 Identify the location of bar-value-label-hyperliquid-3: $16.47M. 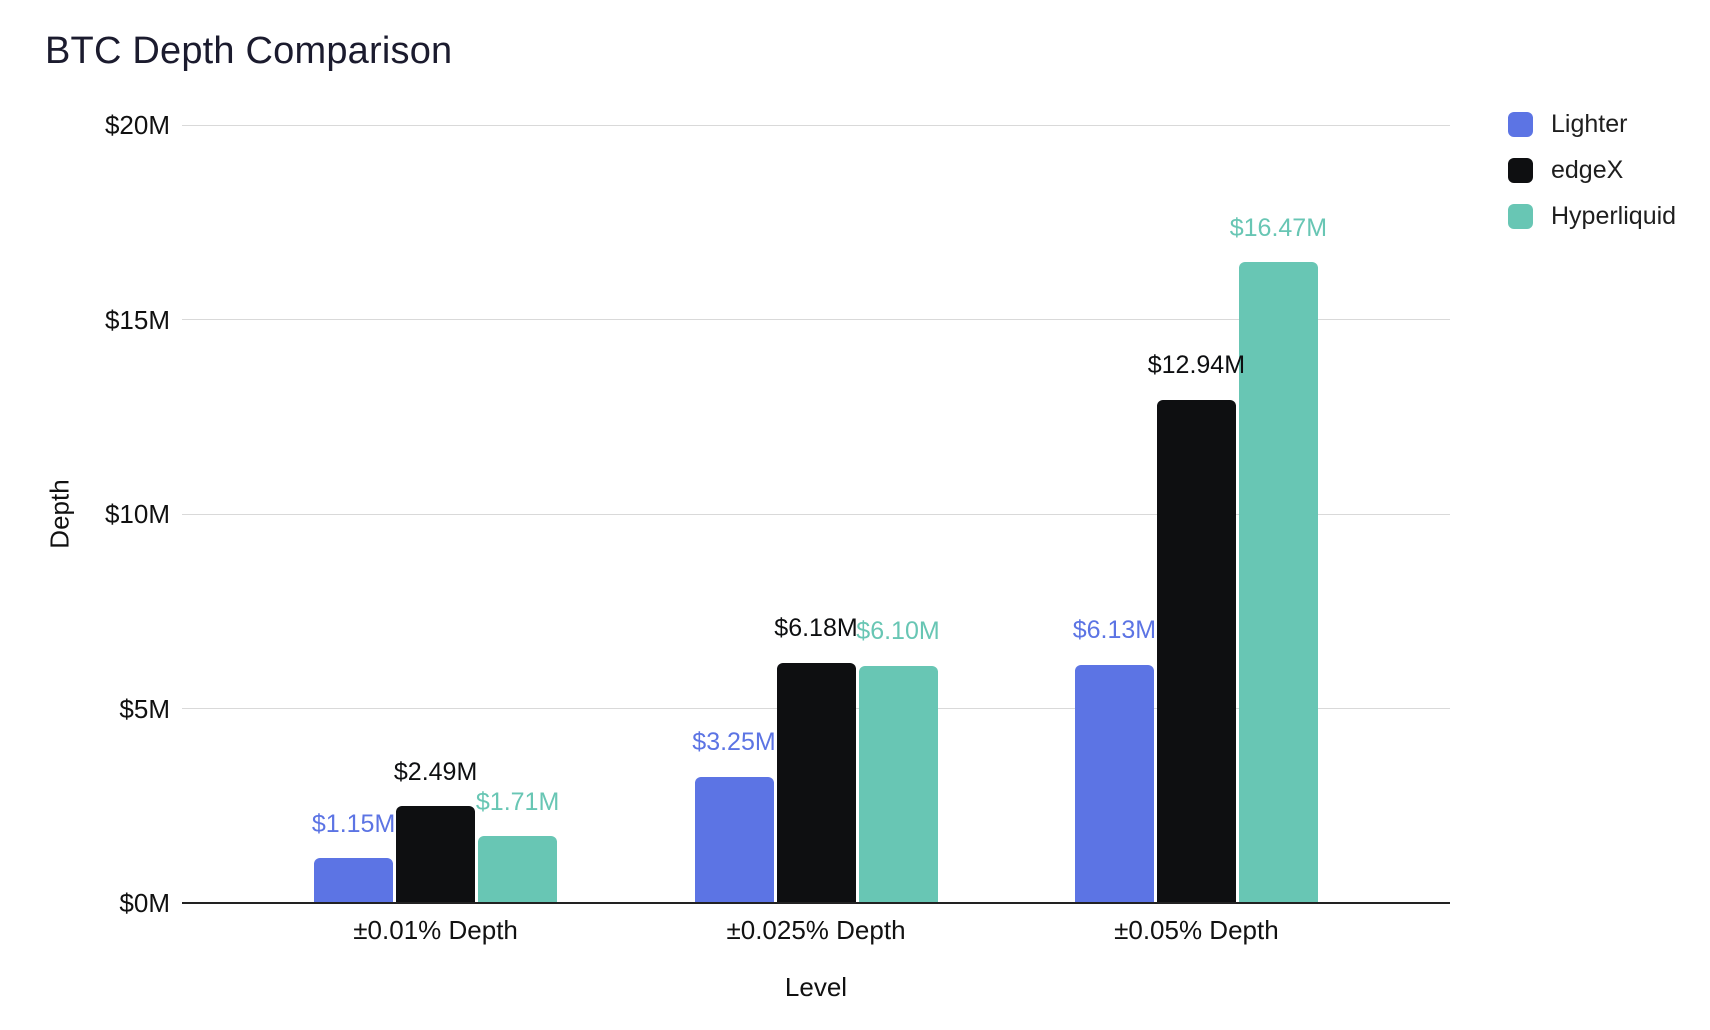
(1278, 227).